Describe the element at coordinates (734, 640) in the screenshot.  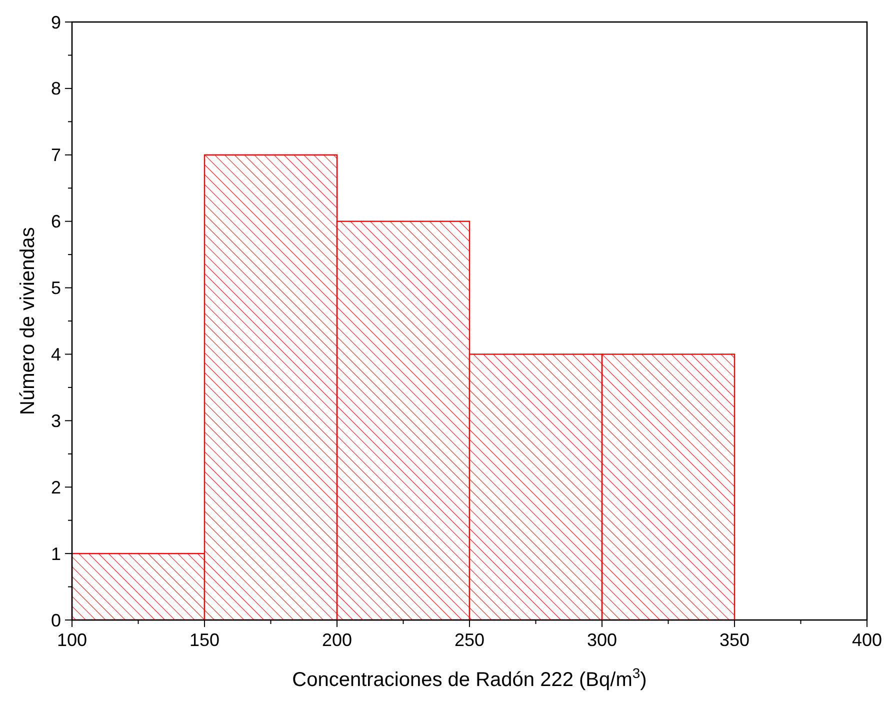
I see `x-tick-label: 350` at that location.